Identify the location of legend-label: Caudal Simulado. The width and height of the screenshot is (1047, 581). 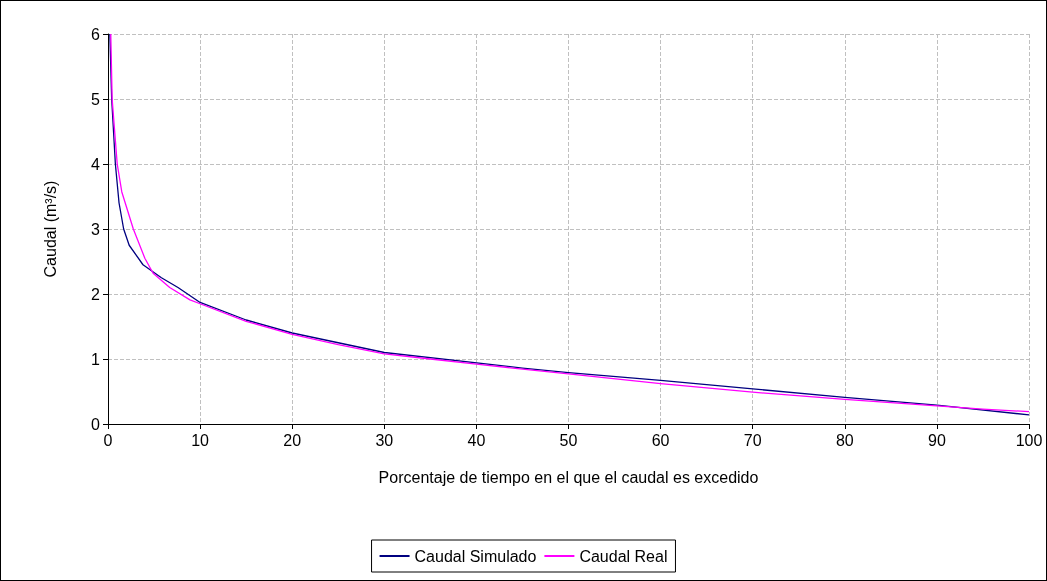
(475, 556).